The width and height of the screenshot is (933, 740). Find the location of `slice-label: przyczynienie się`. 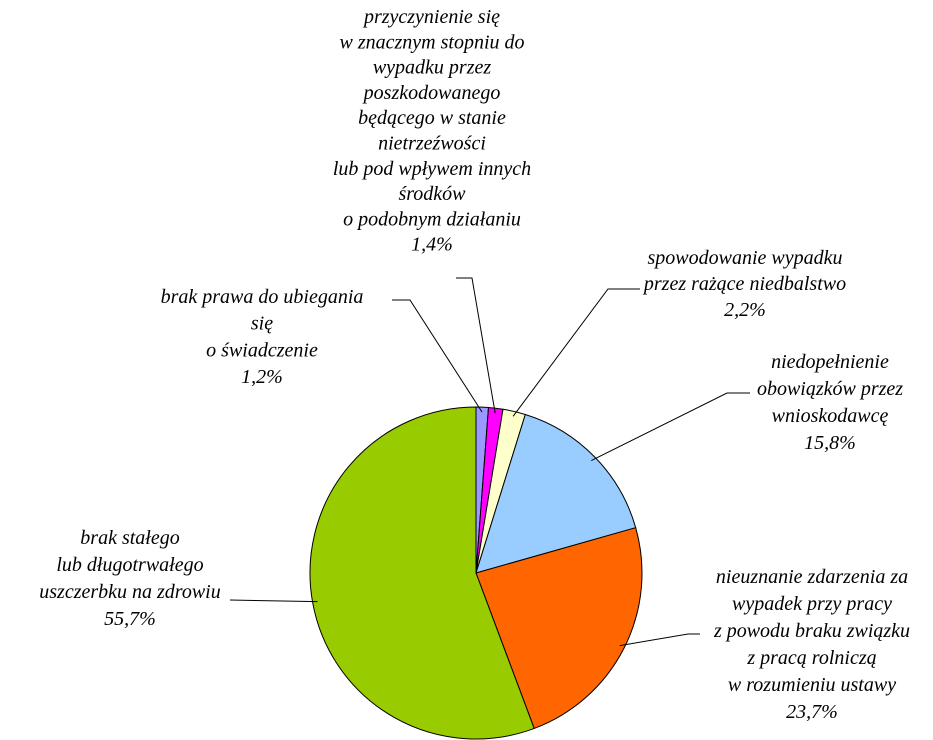

slice-label: przyczynienie się is located at coordinates (431, 17).